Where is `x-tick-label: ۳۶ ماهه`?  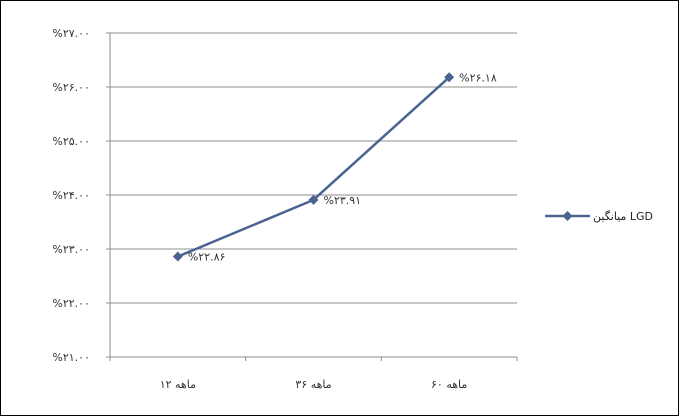
x-tick-label: ۳۶ ماهه is located at coordinates (313, 384).